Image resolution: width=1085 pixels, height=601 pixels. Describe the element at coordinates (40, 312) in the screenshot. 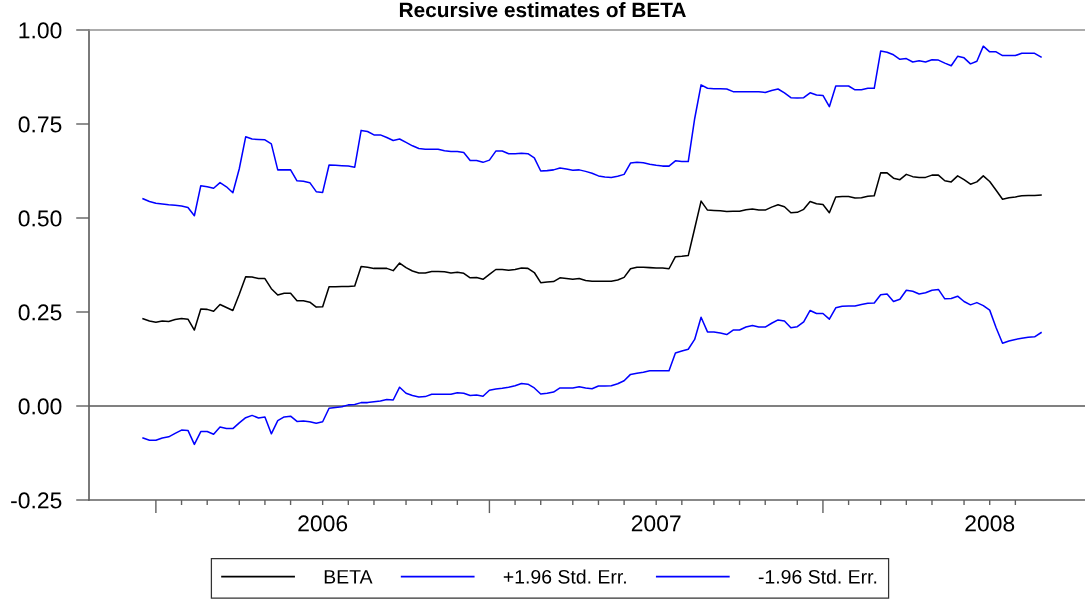

I see `y-tick-label: 0.25` at that location.